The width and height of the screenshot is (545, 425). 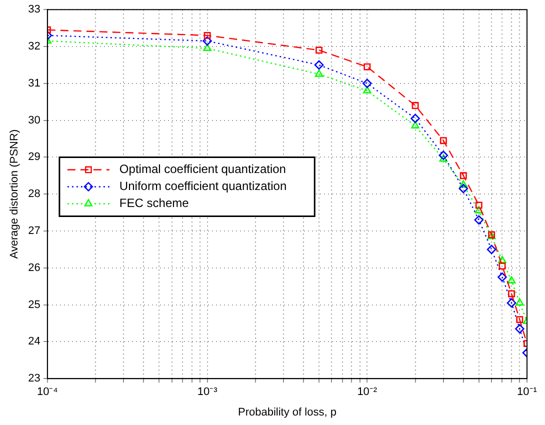 What do you see at coordinates (203, 186) in the screenshot?
I see `legend-label: Uniform coefficient quantization` at bounding box center [203, 186].